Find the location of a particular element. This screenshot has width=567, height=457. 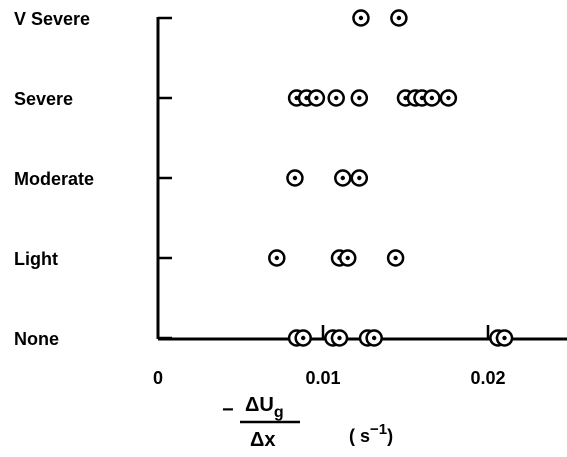

xlabel-numerator: ΔUg is located at coordinates (264, 407).